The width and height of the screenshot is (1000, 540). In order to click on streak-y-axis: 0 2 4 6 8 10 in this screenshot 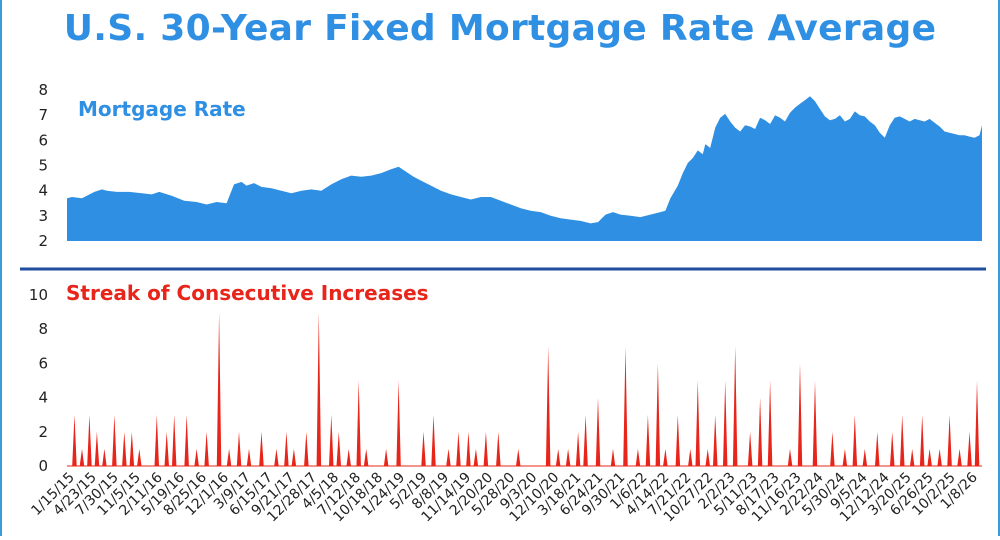, I will do `click(38, 380)`.